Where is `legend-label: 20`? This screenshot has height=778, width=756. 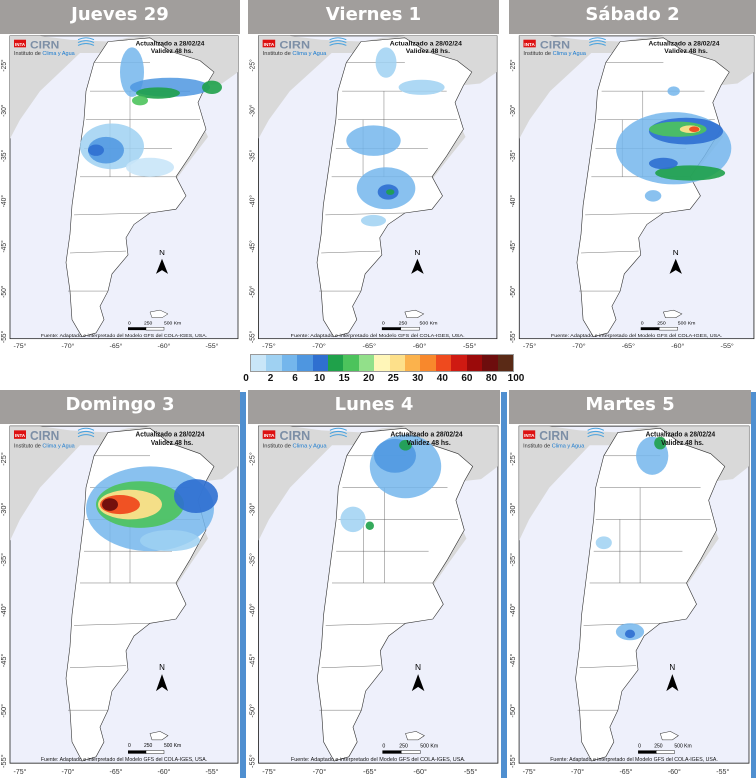
legend-label: 20 is located at coordinates (369, 378).